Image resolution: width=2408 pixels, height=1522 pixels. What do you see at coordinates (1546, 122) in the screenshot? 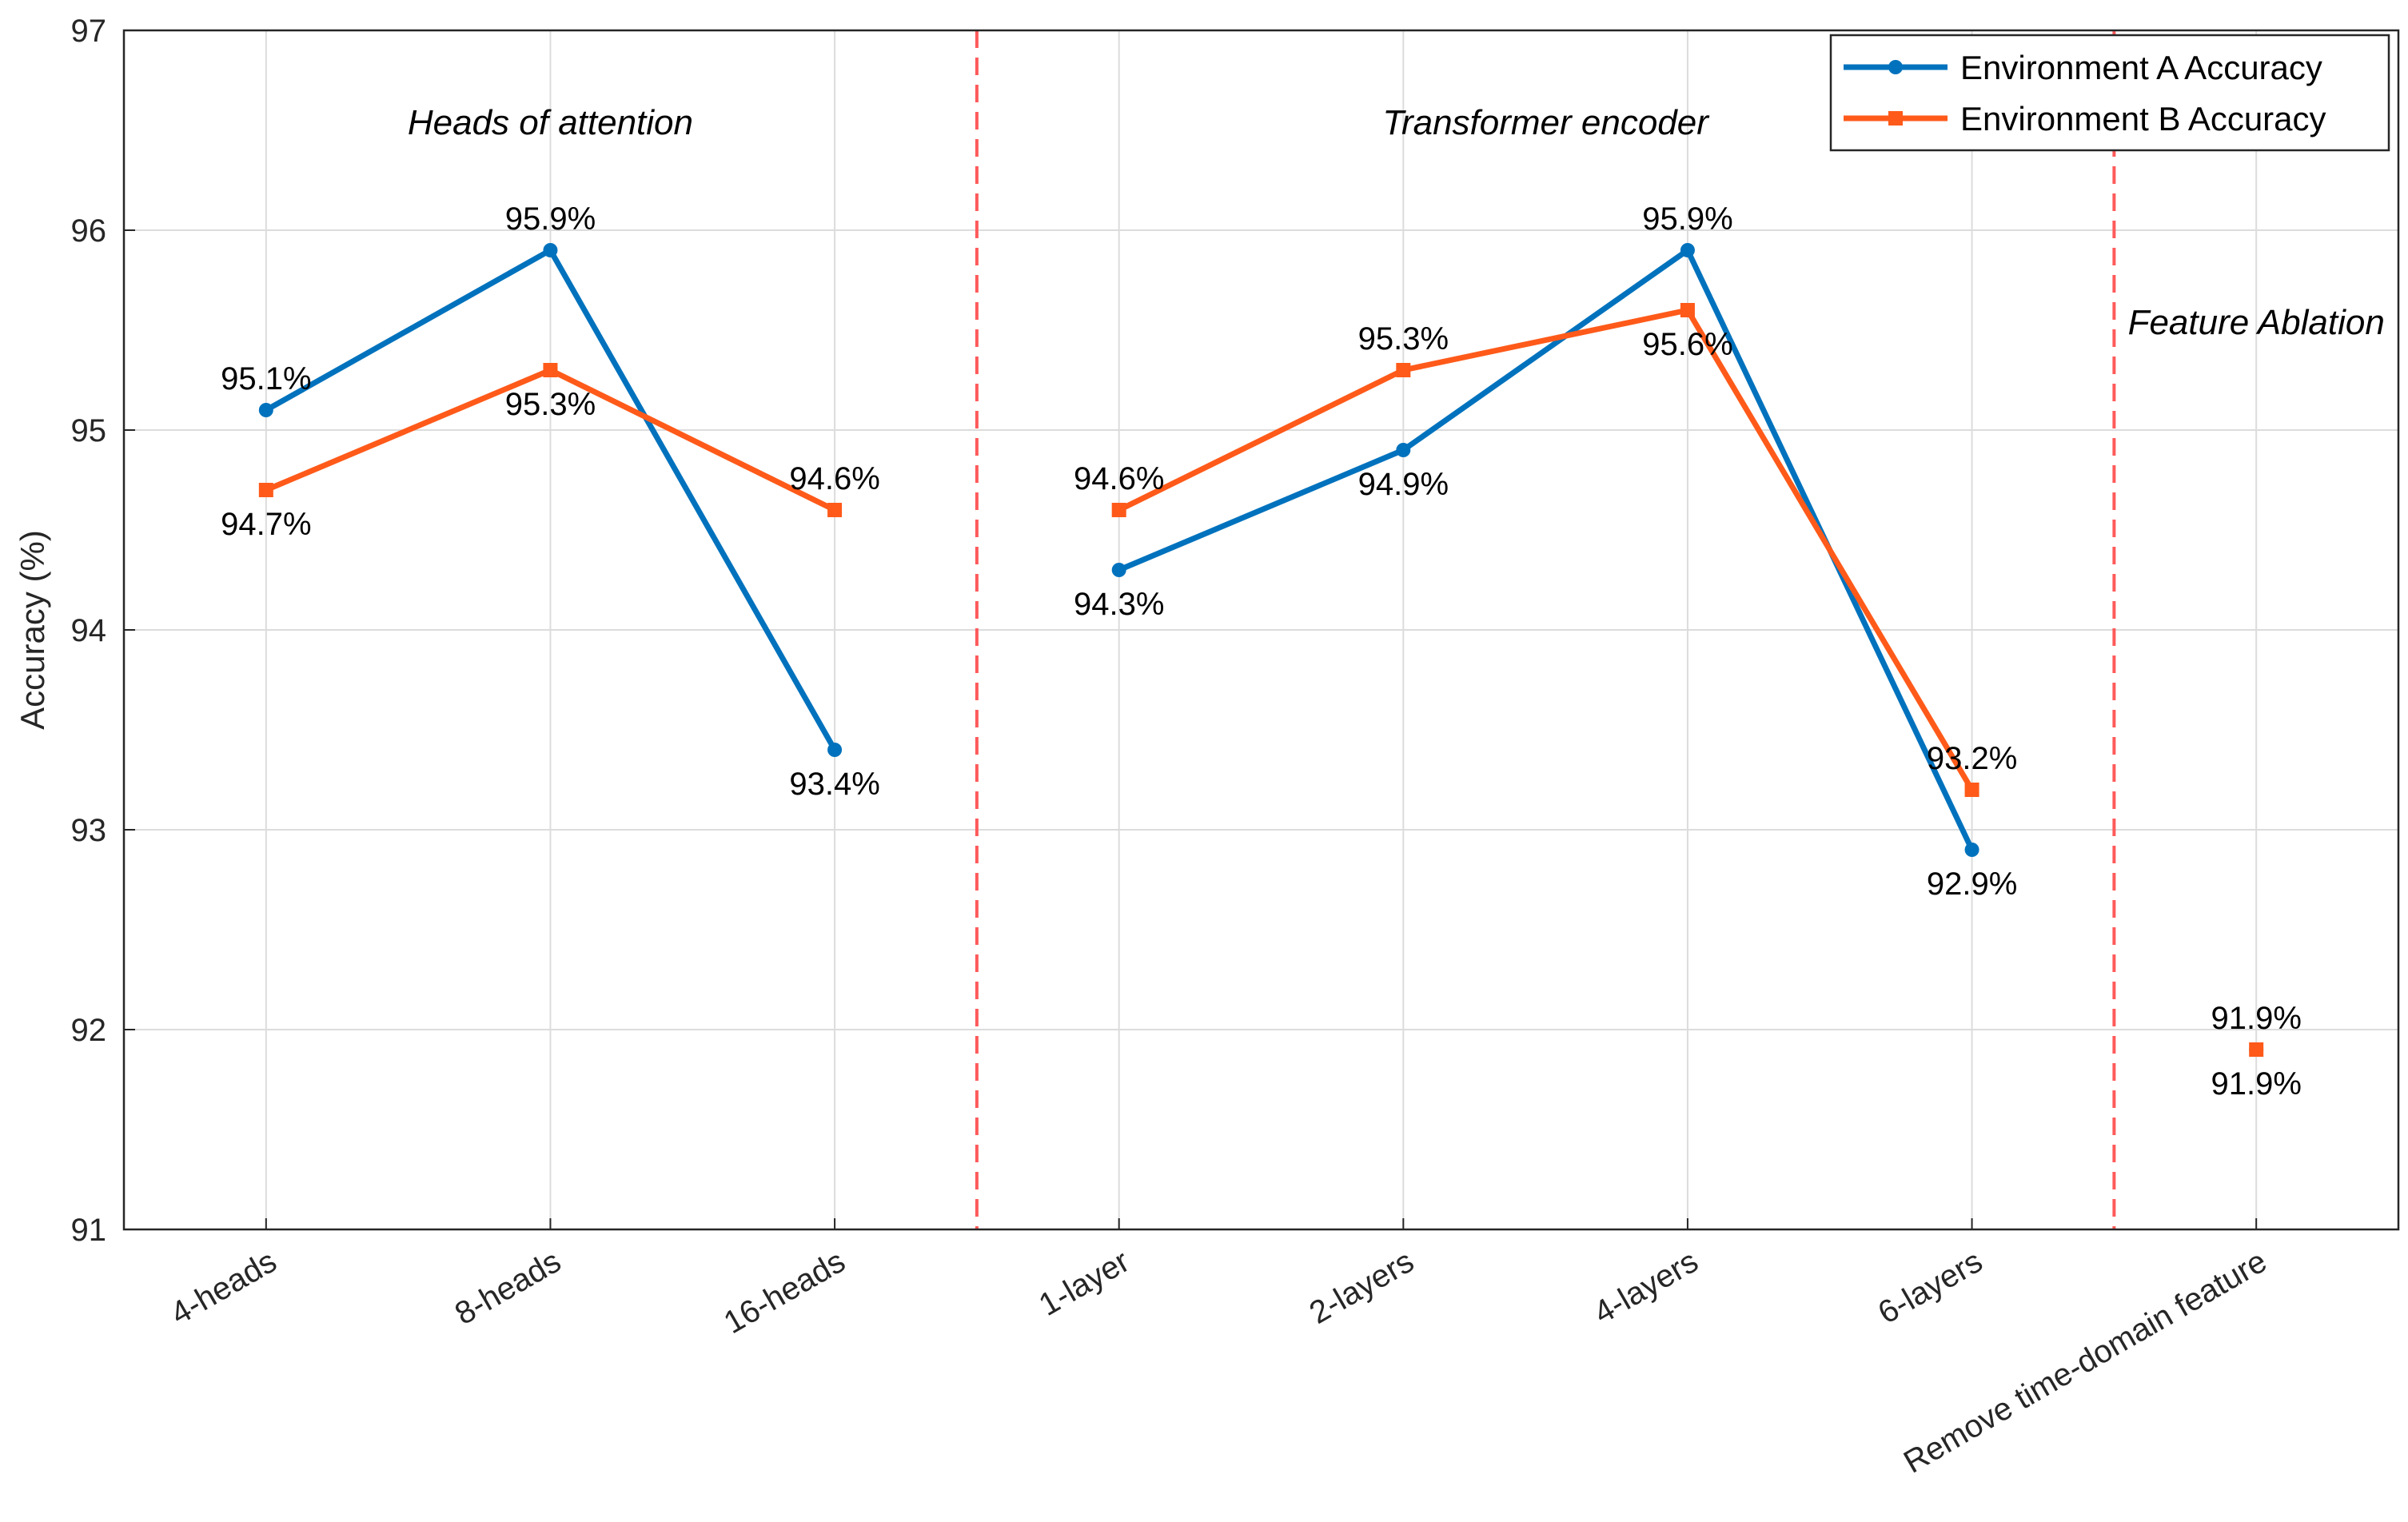
I see `group-label: Transformer encoder` at bounding box center [1546, 122].